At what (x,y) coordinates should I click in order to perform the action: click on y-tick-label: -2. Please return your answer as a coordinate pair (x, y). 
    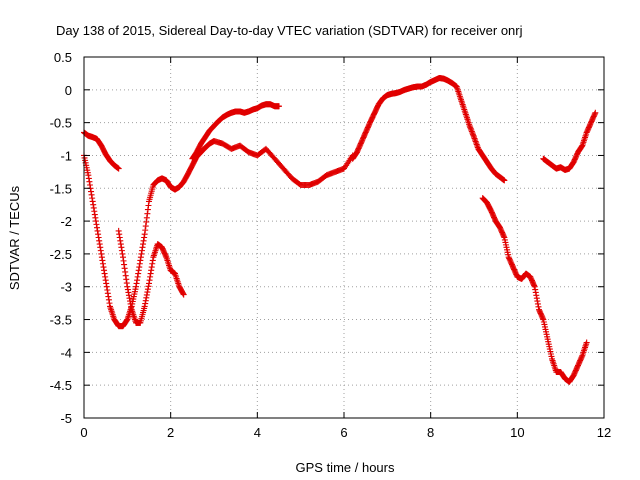
    Looking at the image, I should click on (66, 221).